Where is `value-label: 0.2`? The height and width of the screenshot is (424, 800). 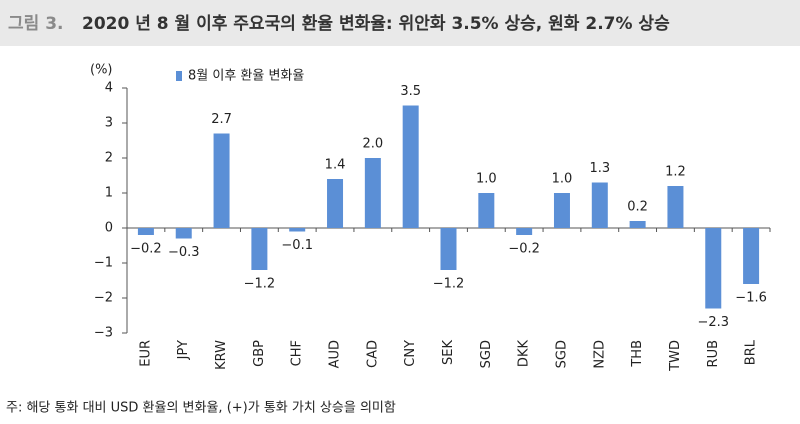 value-label: 0.2 is located at coordinates (637, 207).